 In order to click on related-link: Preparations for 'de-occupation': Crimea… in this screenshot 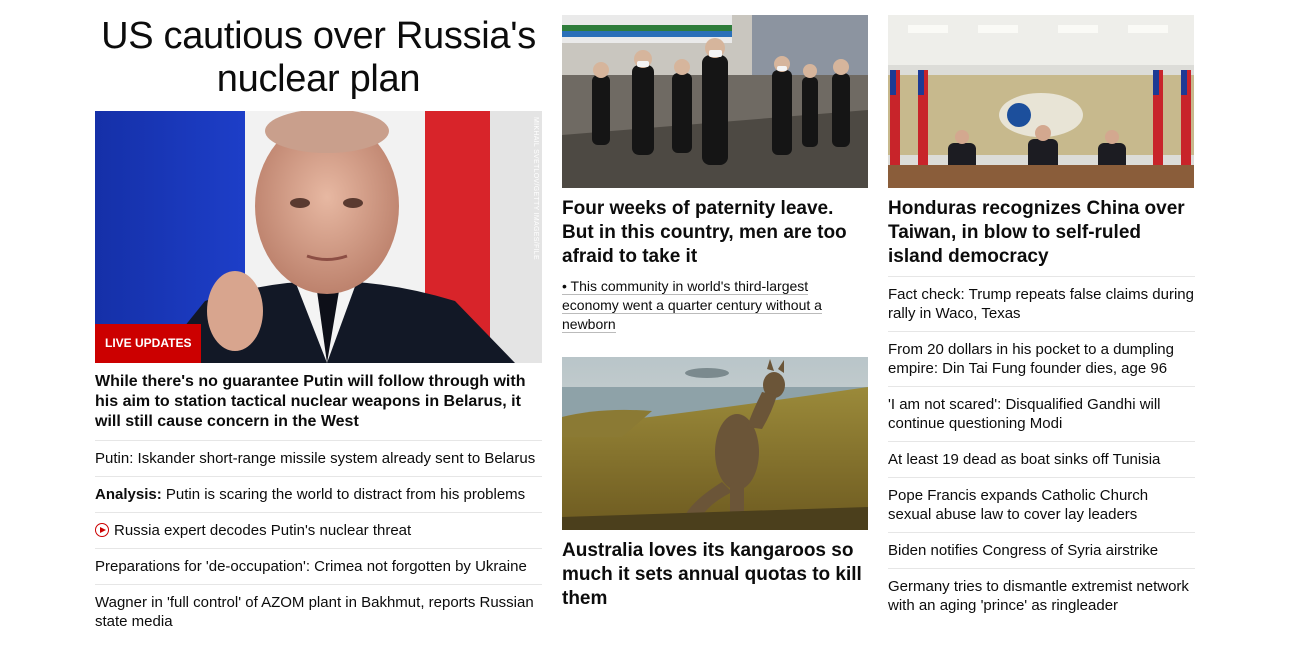, I will do `click(318, 566)`.